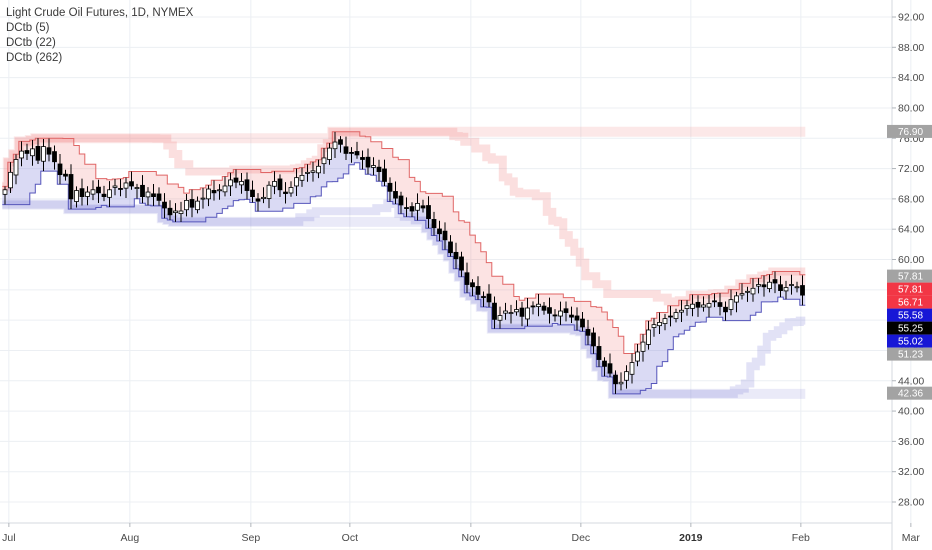 The width and height of the screenshot is (932, 550). I want to click on x-tick-label: Nov, so click(471, 538).